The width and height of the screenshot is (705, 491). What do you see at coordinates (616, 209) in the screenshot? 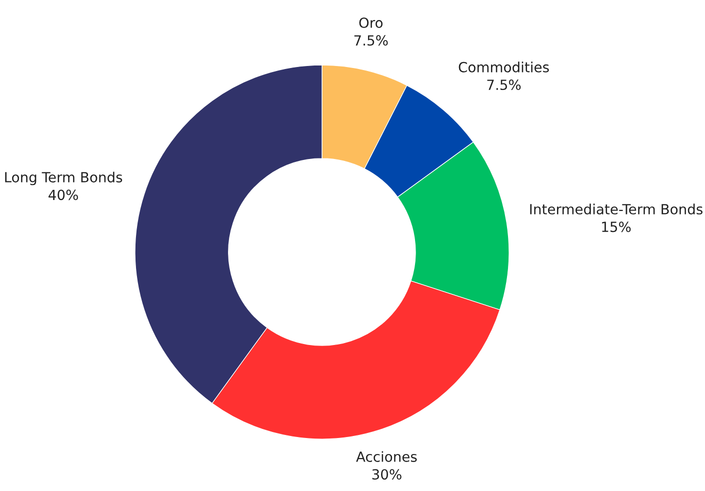
I see `slice-label: Intermediate-Term Bonds` at bounding box center [616, 209].